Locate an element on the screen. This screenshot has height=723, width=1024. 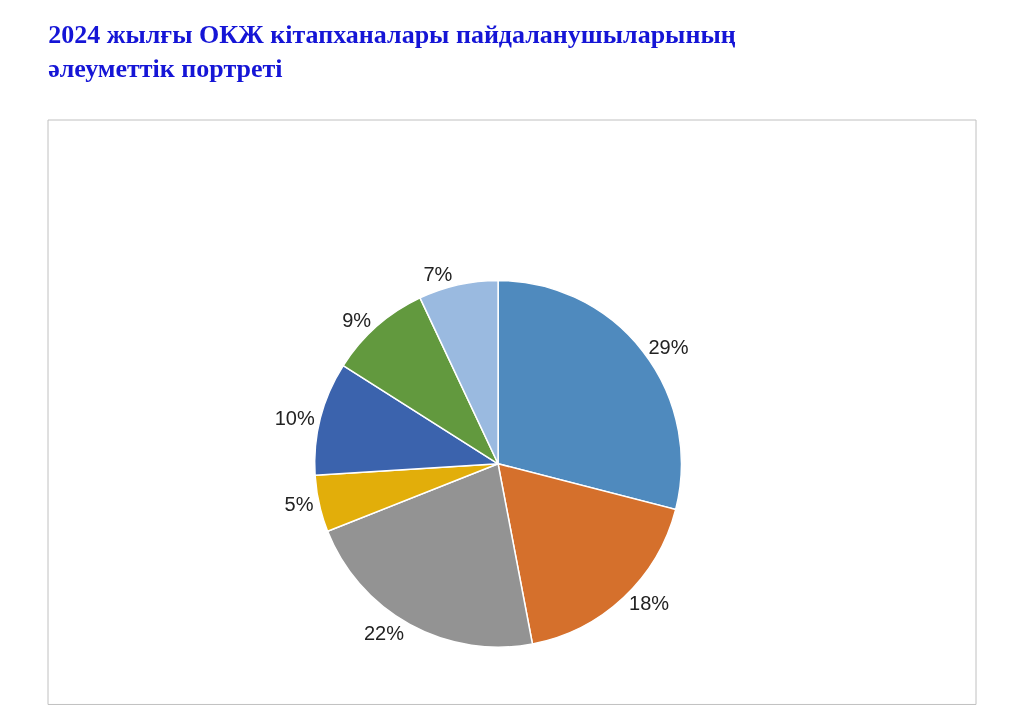
data-label: 22% is located at coordinates (384, 632).